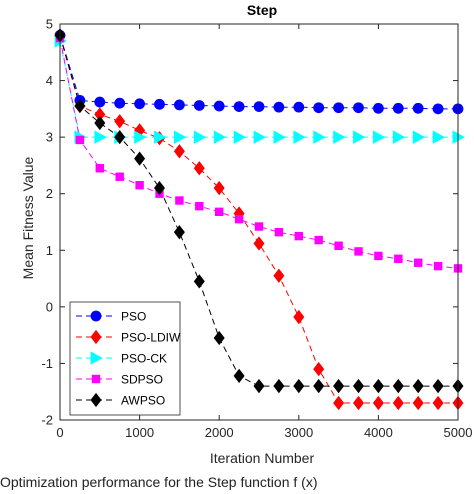  What do you see at coordinates (47, 420) in the screenshot?
I see `y-tick-label: -2` at bounding box center [47, 420].